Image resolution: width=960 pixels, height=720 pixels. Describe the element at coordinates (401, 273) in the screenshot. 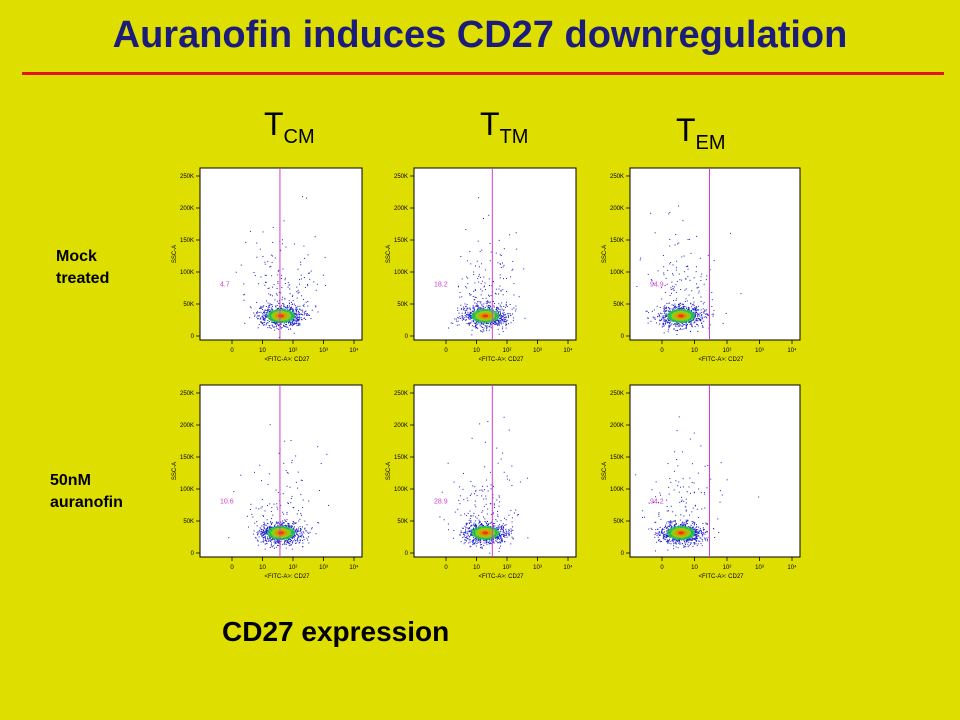

I see `y-tick-label: 100K` at that location.